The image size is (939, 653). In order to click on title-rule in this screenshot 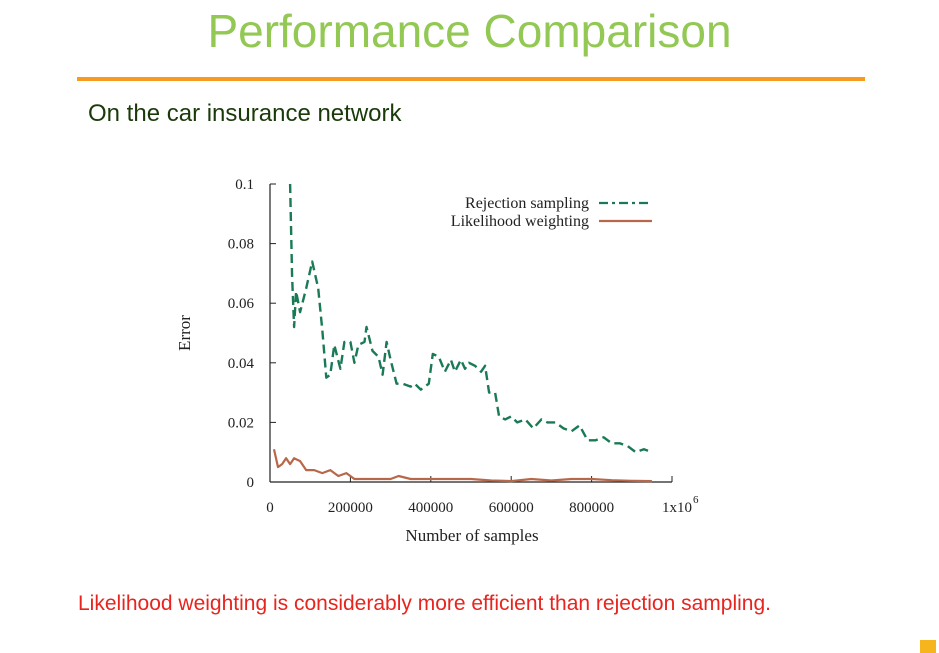, I will do `click(471, 79)`.